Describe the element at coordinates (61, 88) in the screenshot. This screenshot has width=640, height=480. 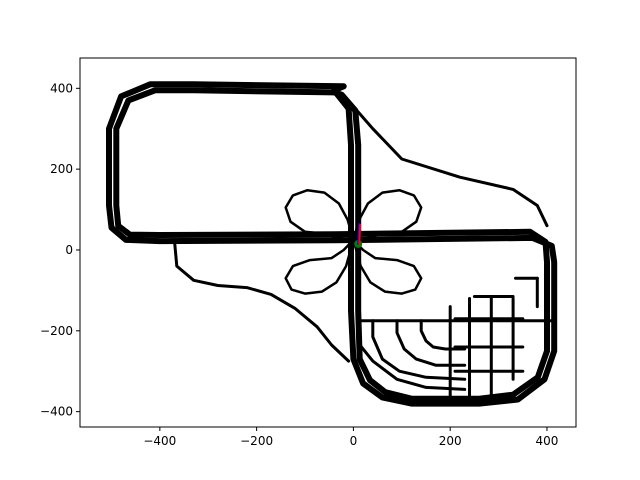
I see `y-tick-label: 400` at that location.